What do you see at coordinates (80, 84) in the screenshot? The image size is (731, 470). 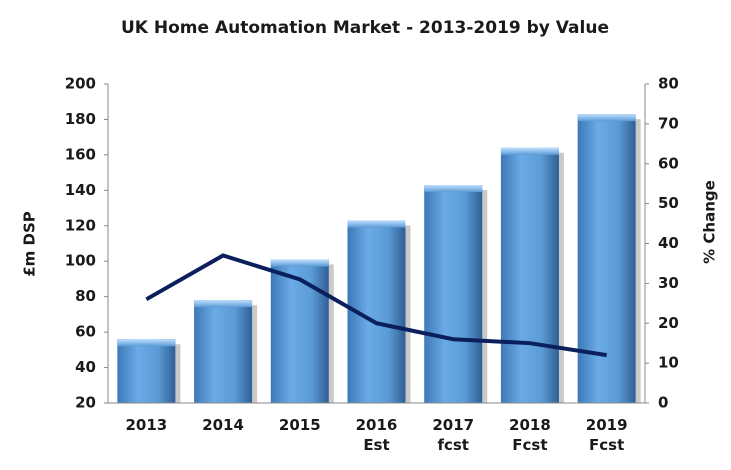 I see `y-tick-label: 200` at bounding box center [80, 84].